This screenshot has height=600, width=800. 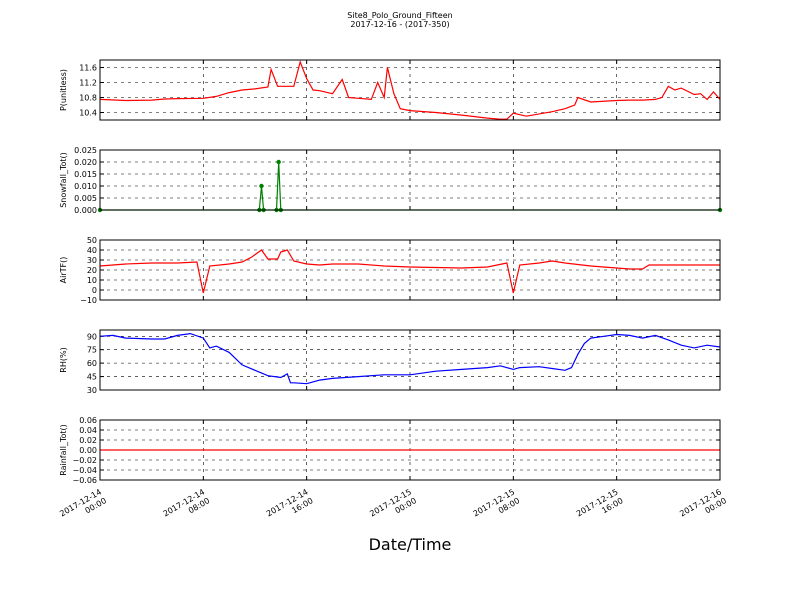 What do you see at coordinates (92, 250) in the screenshot?
I see `y-tick-label: 40` at bounding box center [92, 250].